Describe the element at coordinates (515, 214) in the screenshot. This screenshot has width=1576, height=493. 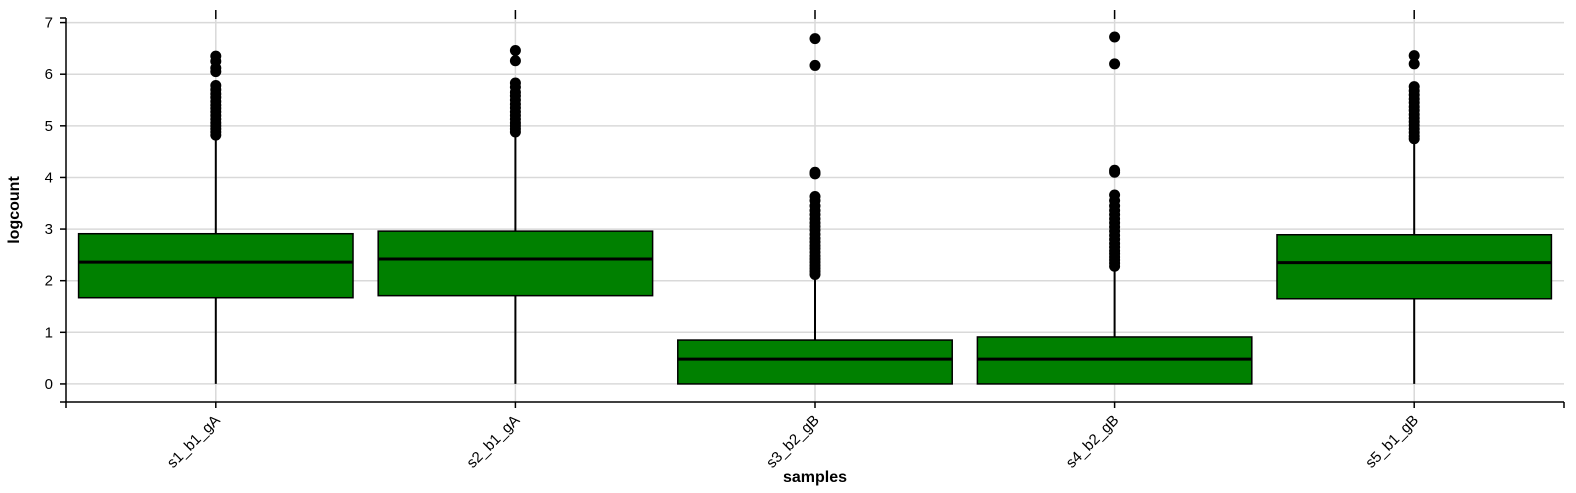
I see `box-s2_b1_gA` at that location.